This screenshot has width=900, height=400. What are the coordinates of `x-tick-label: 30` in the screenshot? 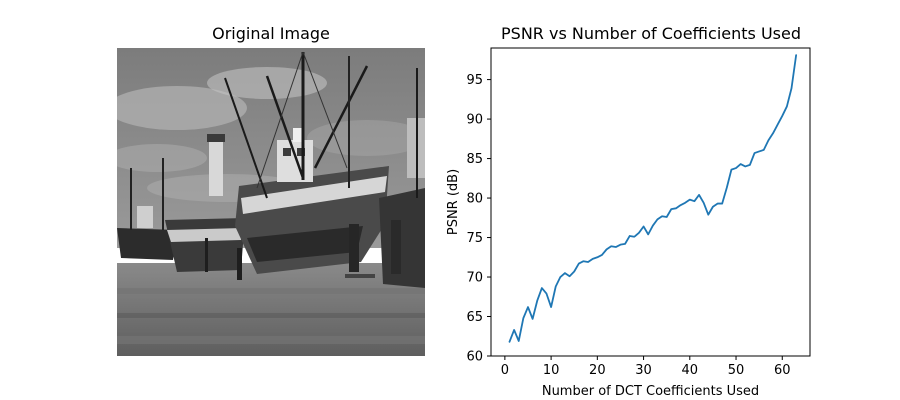 It's located at (643, 370).